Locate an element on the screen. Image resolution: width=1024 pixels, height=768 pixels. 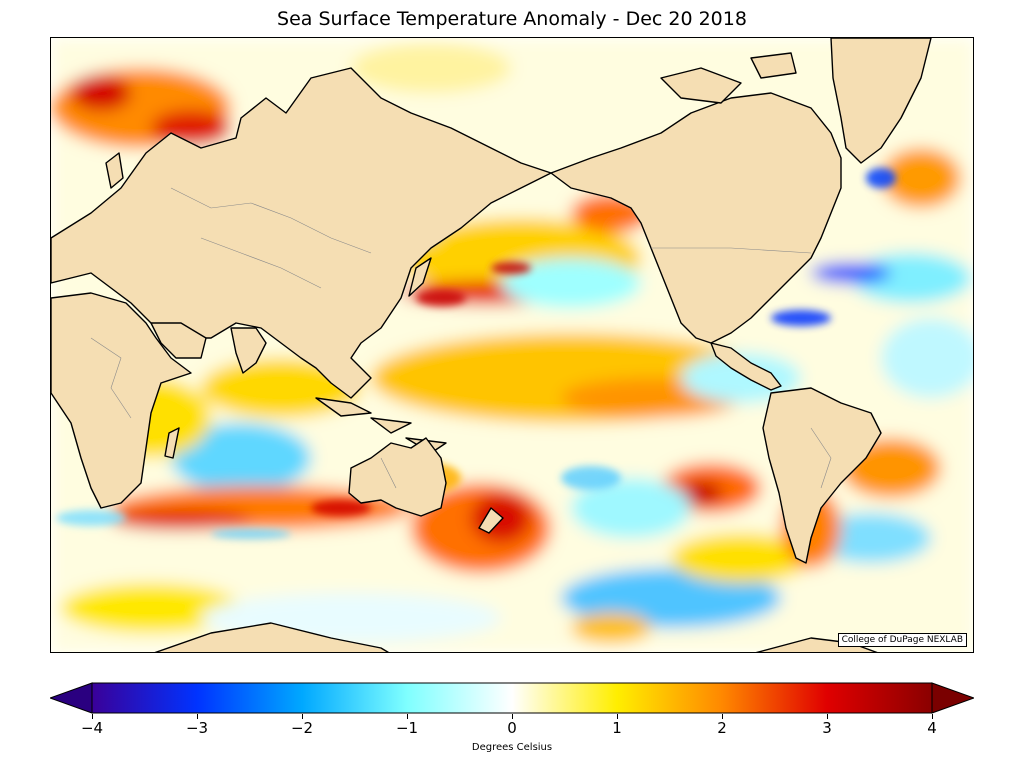
colorbar-gradient is located at coordinates (512, 698).